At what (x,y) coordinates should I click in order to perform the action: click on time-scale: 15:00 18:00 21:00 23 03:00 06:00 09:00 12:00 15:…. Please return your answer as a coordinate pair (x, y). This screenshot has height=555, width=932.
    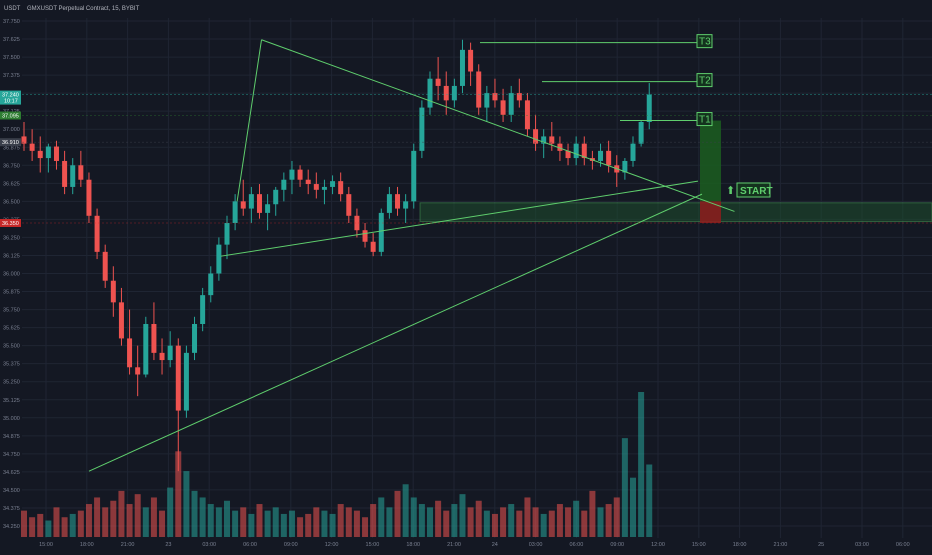
    Looking at the image, I should click on (485, 545).